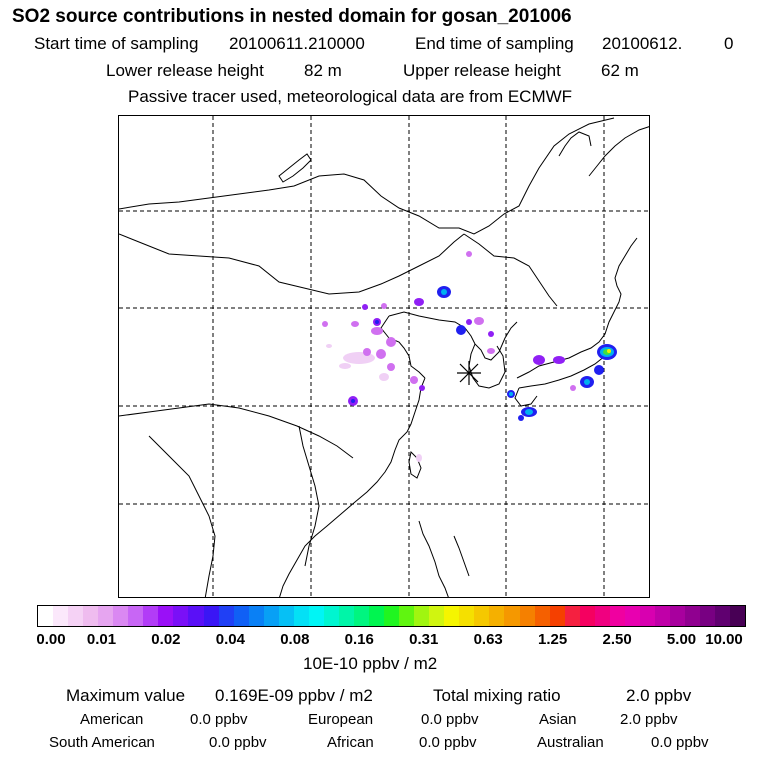  Describe the element at coordinates (126, 695) in the screenshot. I see `max-value-label: Maximum value` at that location.